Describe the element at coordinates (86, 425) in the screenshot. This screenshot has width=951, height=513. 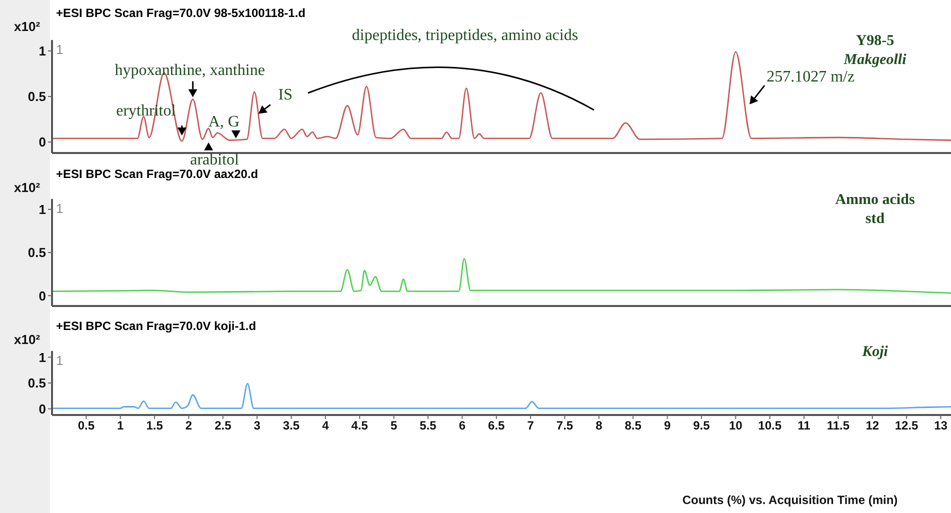
I see `x-tick-label: 0.5` at that location.